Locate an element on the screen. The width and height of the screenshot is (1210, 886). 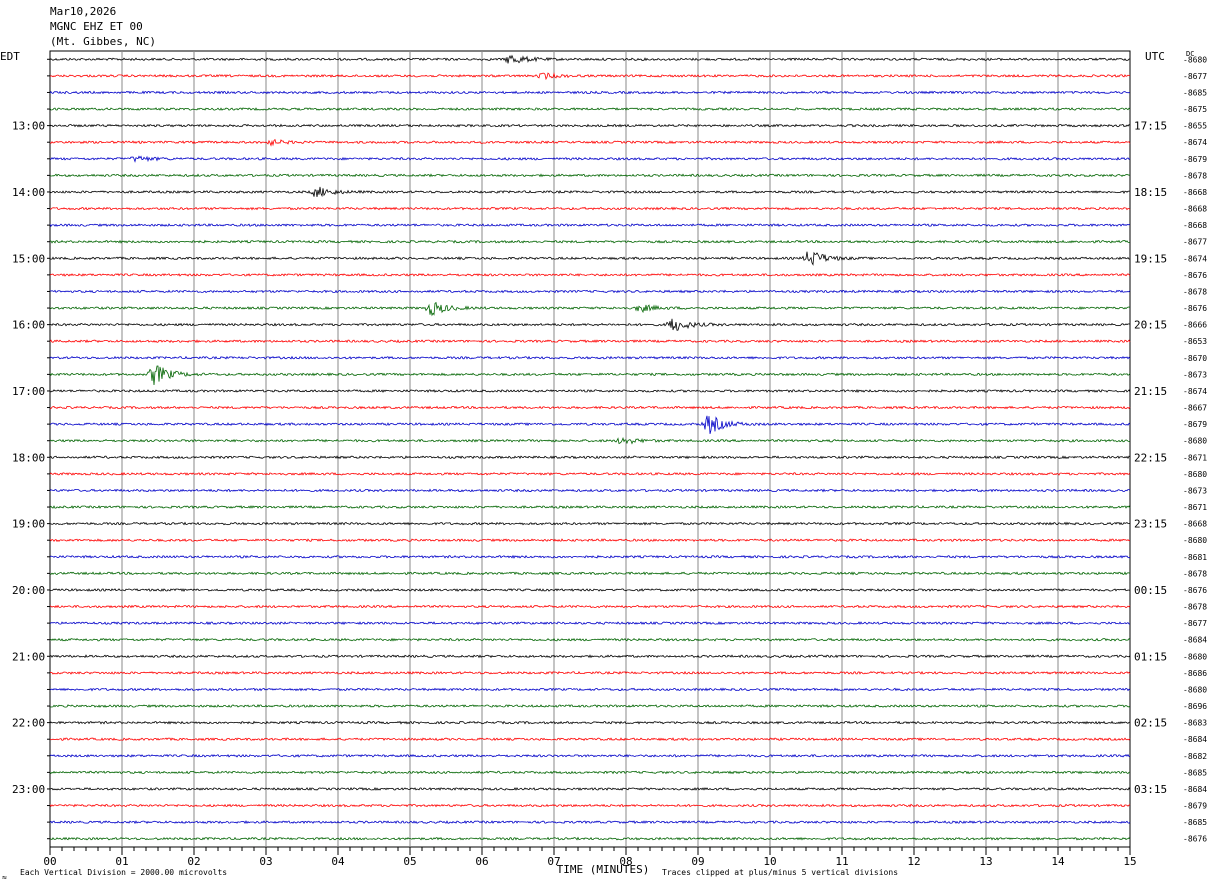
utc-hour-label: 17:15 is located at coordinates (1150, 126).